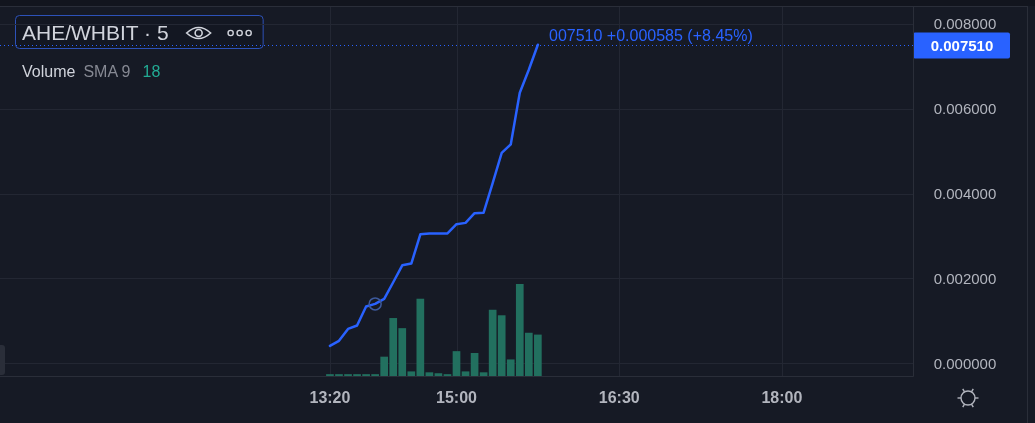  What do you see at coordinates (619, 398) in the screenshot?
I see `x-tick-label: 16:30` at bounding box center [619, 398].